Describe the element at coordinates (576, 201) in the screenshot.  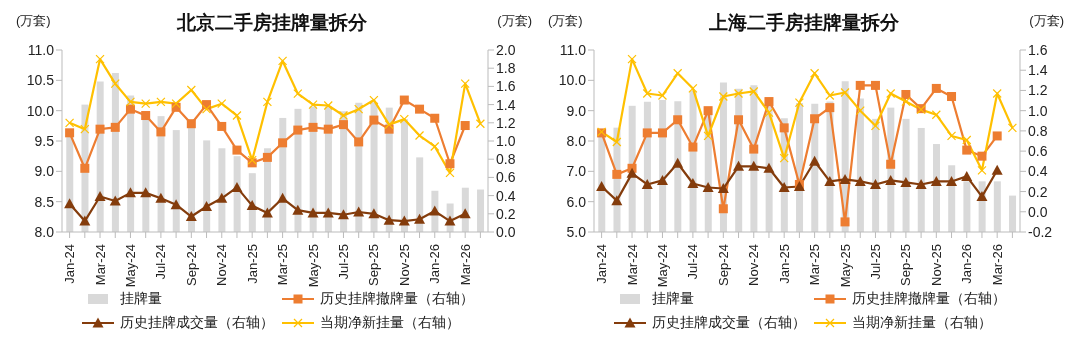
I see `y-tick-label: 6.0` at that location.